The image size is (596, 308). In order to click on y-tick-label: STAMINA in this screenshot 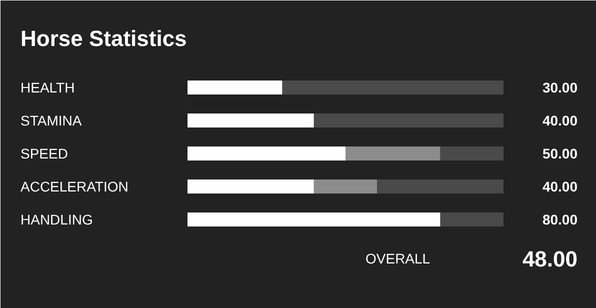, I will do `click(51, 120)`.